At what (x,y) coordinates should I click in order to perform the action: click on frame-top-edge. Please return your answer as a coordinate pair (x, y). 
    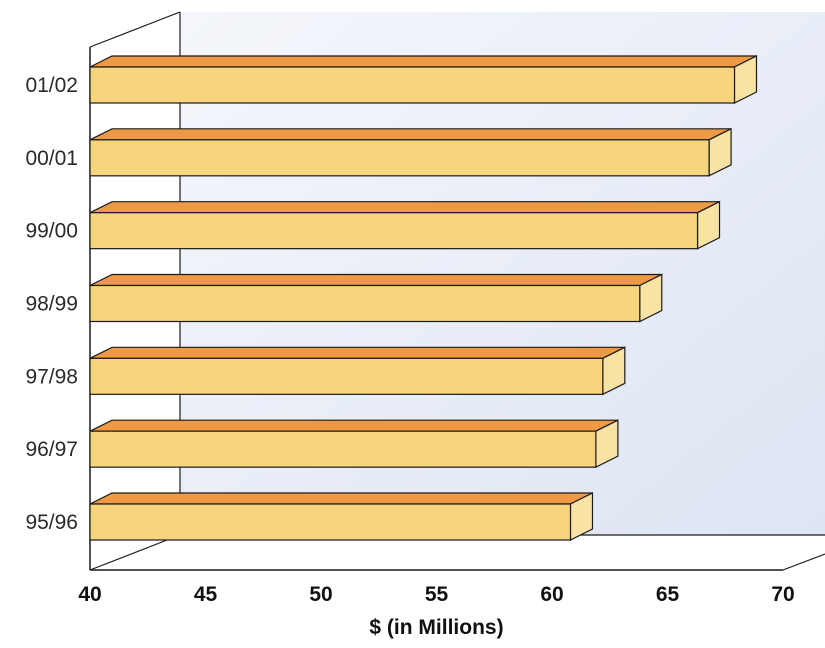
    Looking at the image, I should click on (135, 29).